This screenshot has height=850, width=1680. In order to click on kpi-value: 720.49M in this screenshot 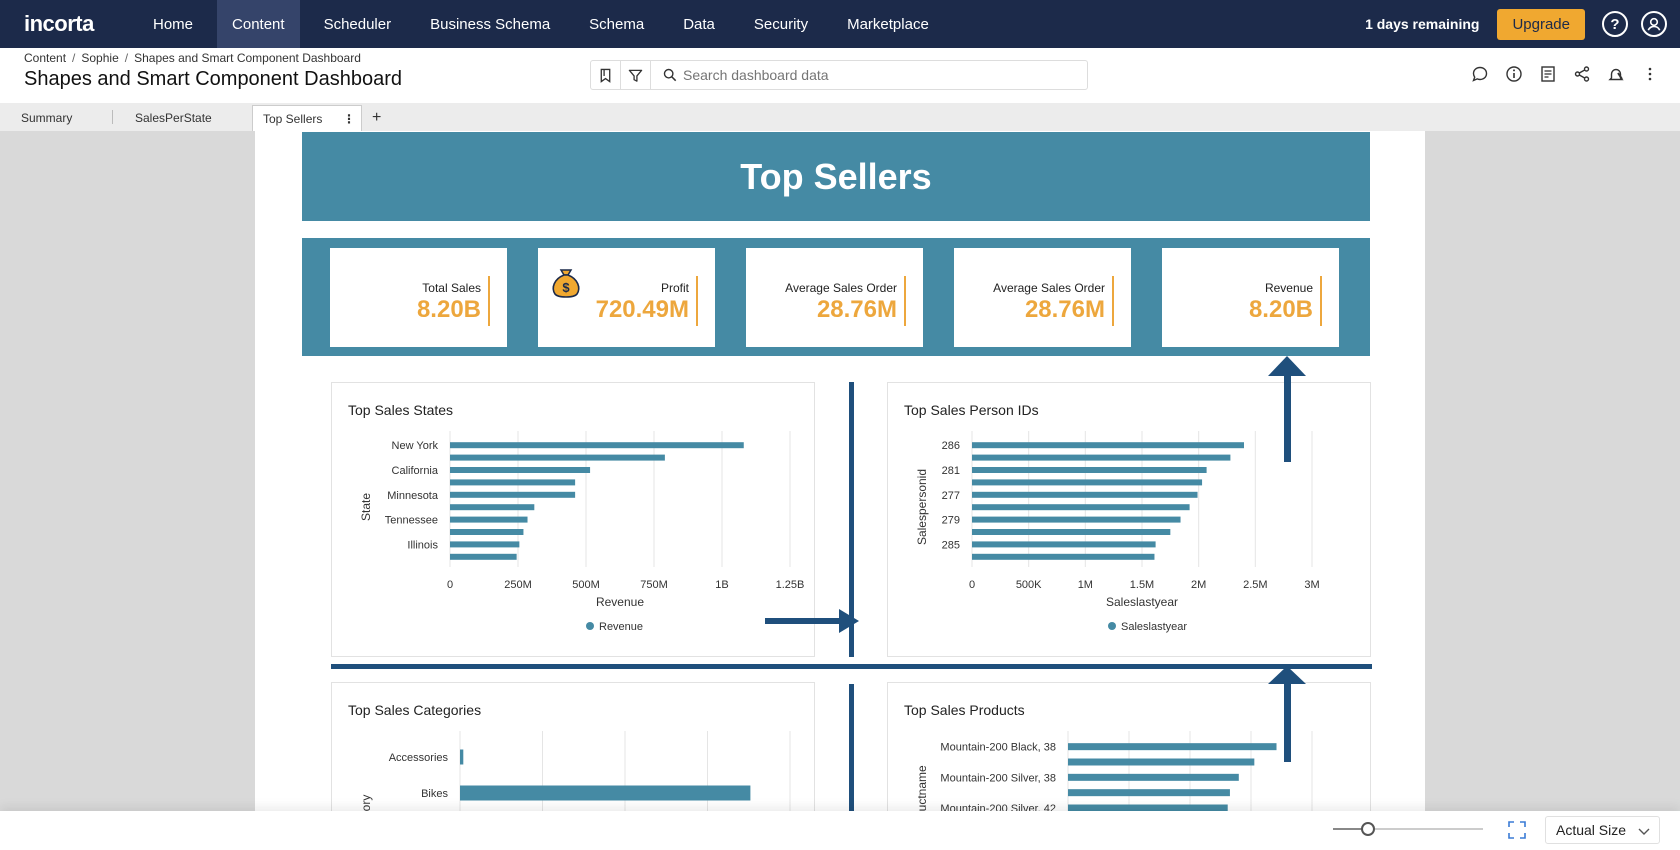, I will do `click(642, 309)`.